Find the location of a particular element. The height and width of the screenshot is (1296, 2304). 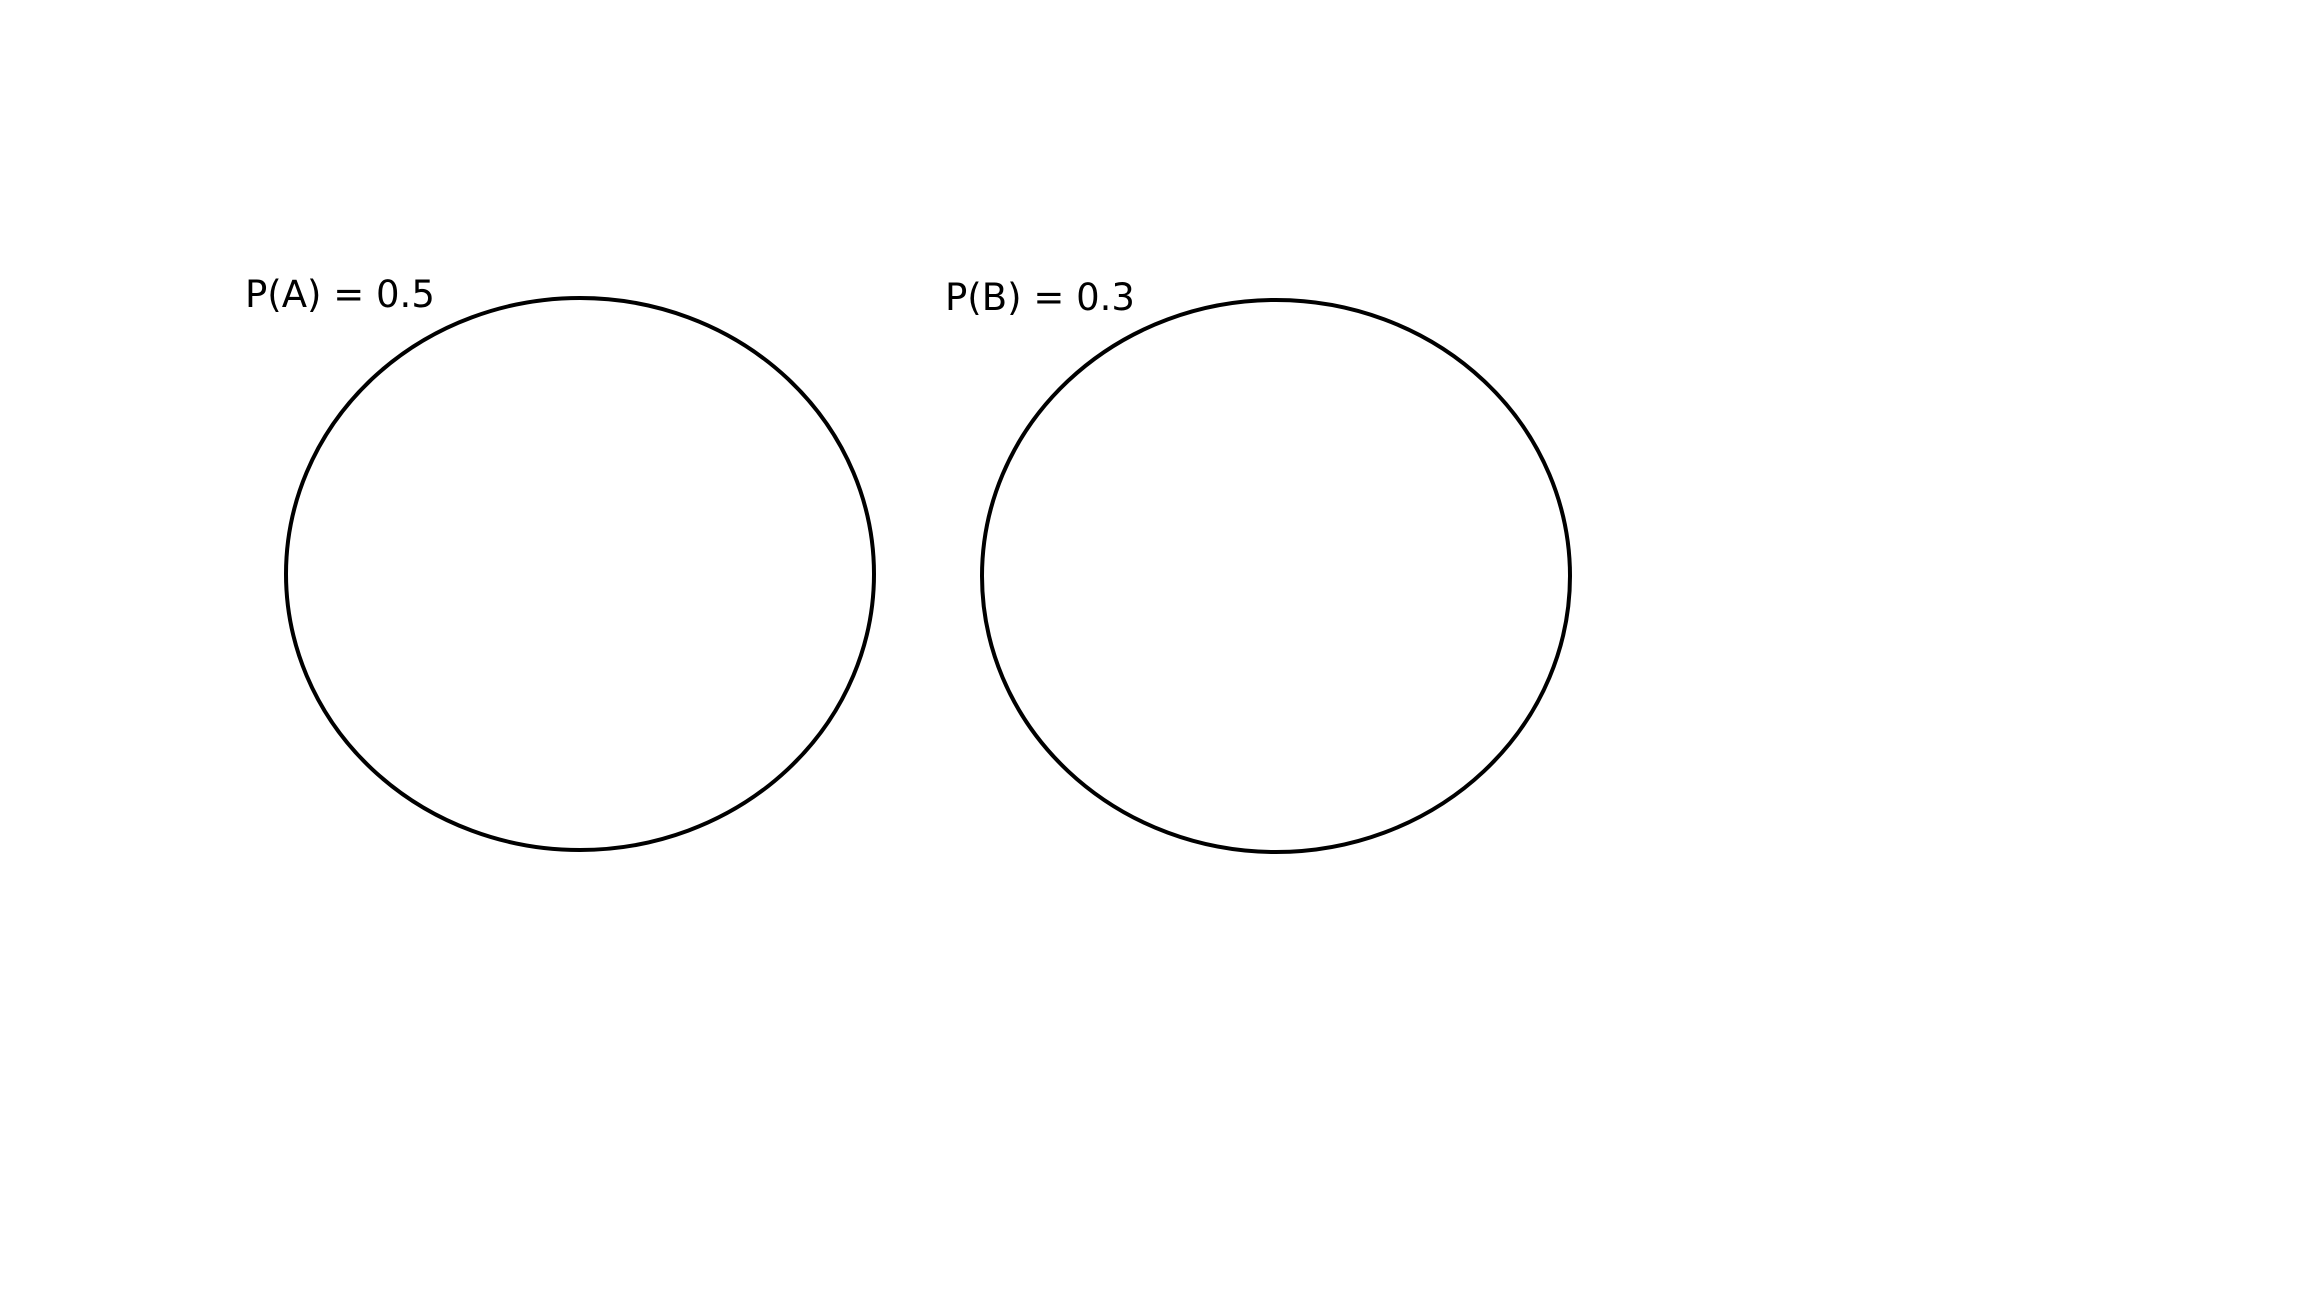

set-a-probability-label: P(A) = 0.5 is located at coordinates (340, 294).